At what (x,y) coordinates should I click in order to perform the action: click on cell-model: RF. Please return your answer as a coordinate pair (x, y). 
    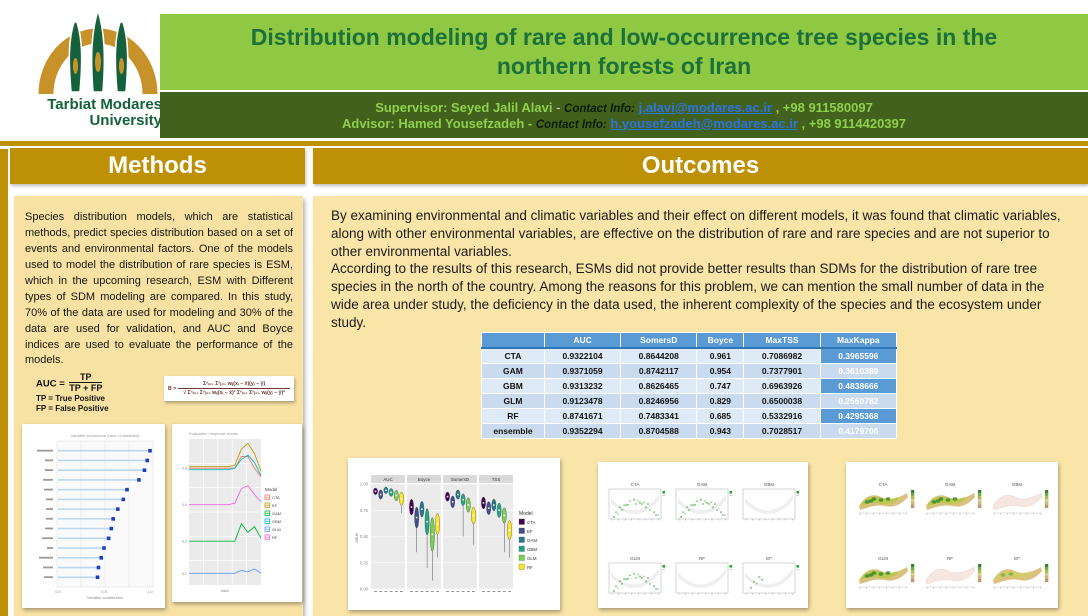
    Looking at the image, I should click on (513, 416).